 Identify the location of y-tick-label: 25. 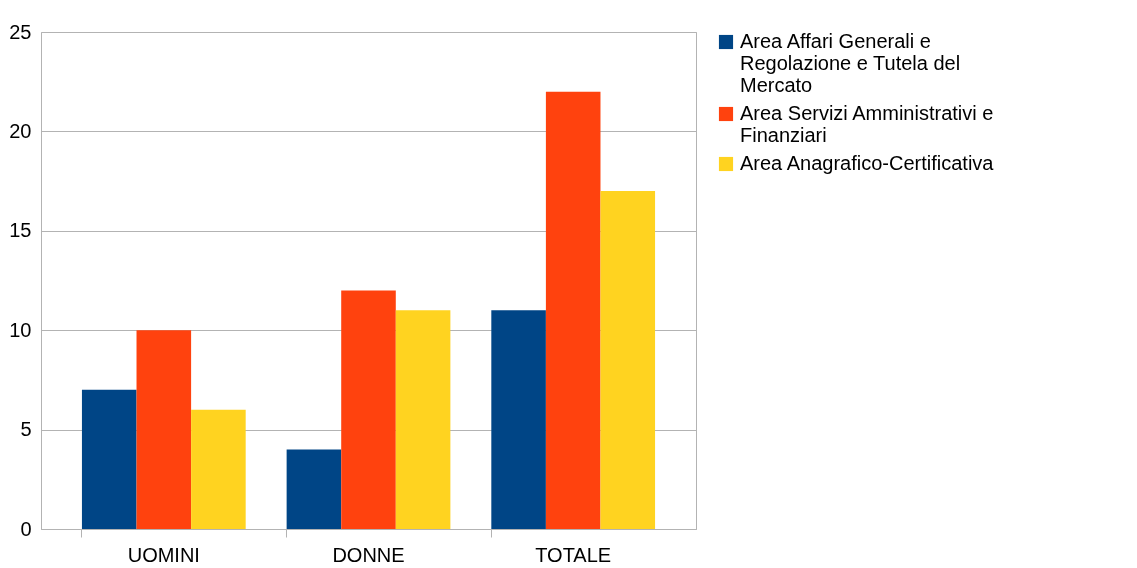
(20, 31).